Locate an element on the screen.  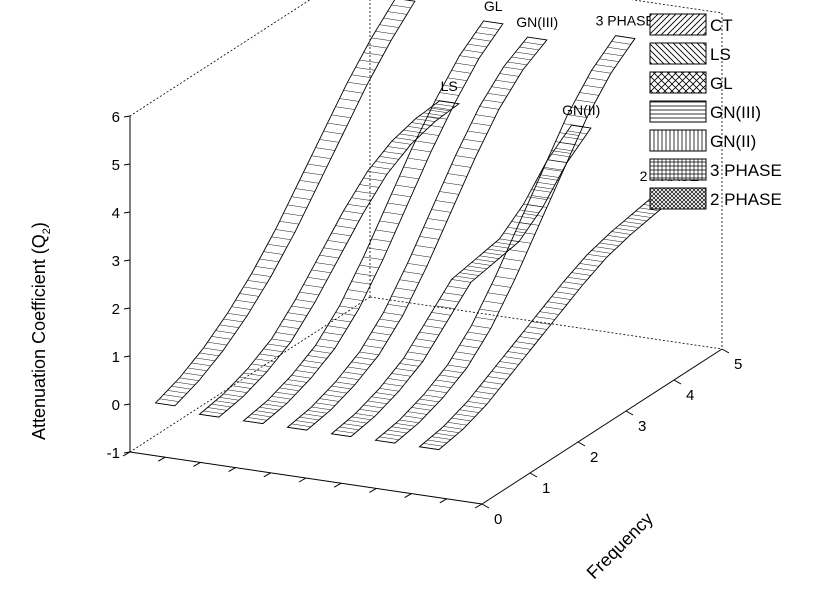
y-axis-title-suffix: ) is located at coordinates (39, 225).